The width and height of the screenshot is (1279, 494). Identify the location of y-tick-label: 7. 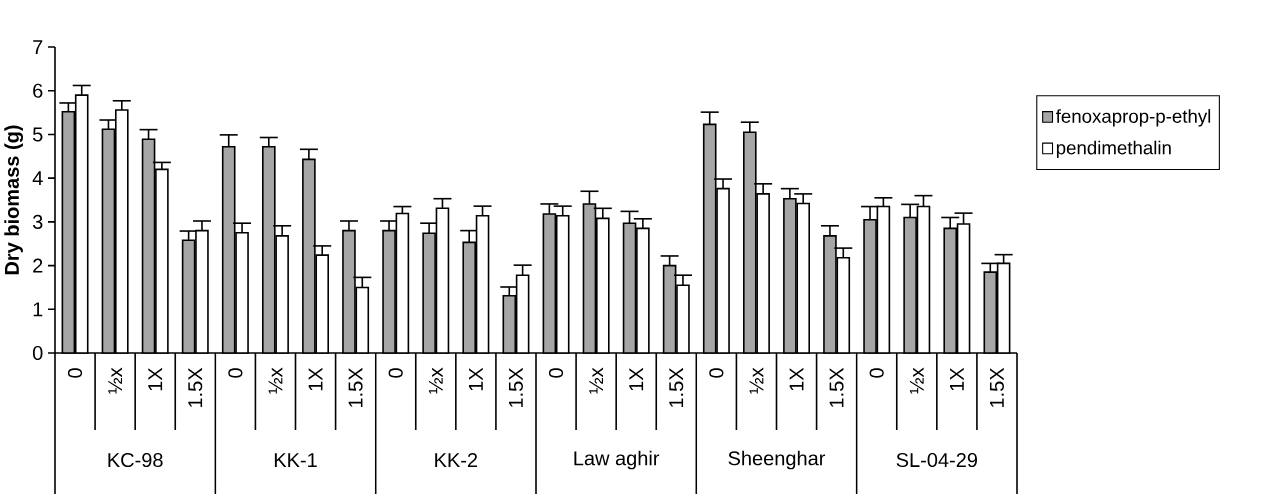
(38, 47).